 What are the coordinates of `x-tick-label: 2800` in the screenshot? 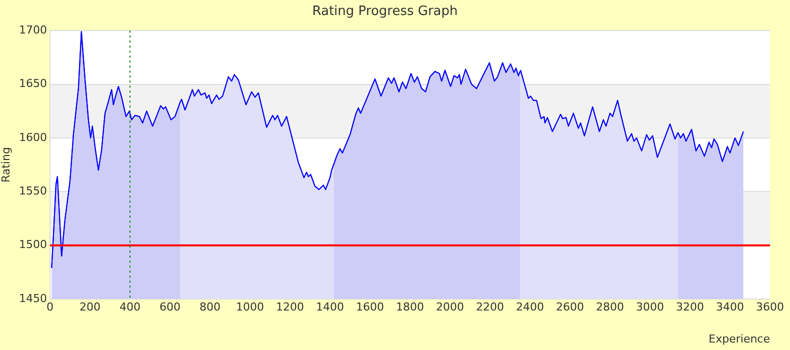 It's located at (610, 307).